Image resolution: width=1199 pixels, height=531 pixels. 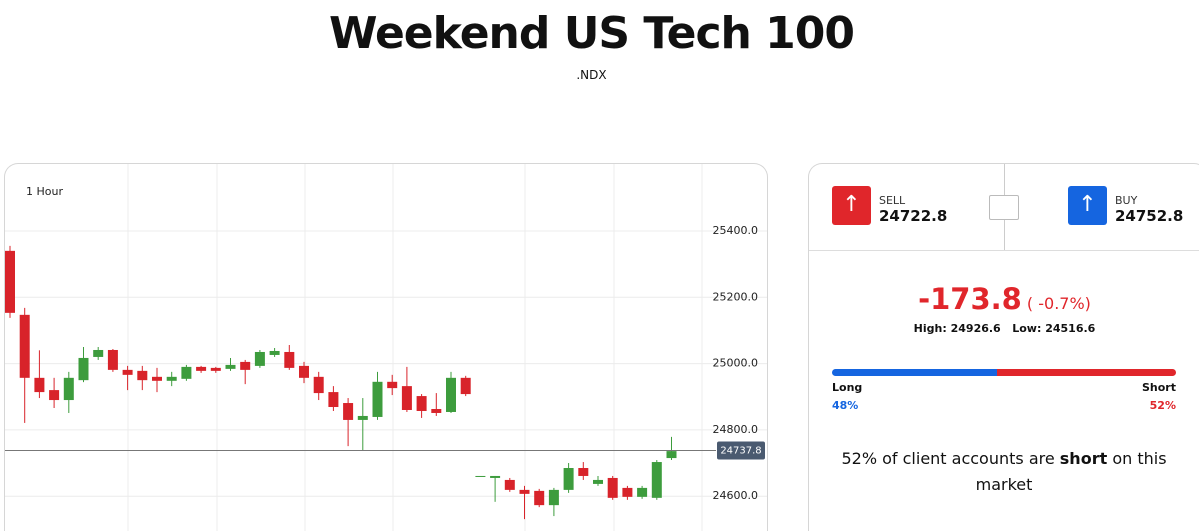 What do you see at coordinates (736, 296) in the screenshot?
I see `y-tick-label: 25200.0` at bounding box center [736, 296].